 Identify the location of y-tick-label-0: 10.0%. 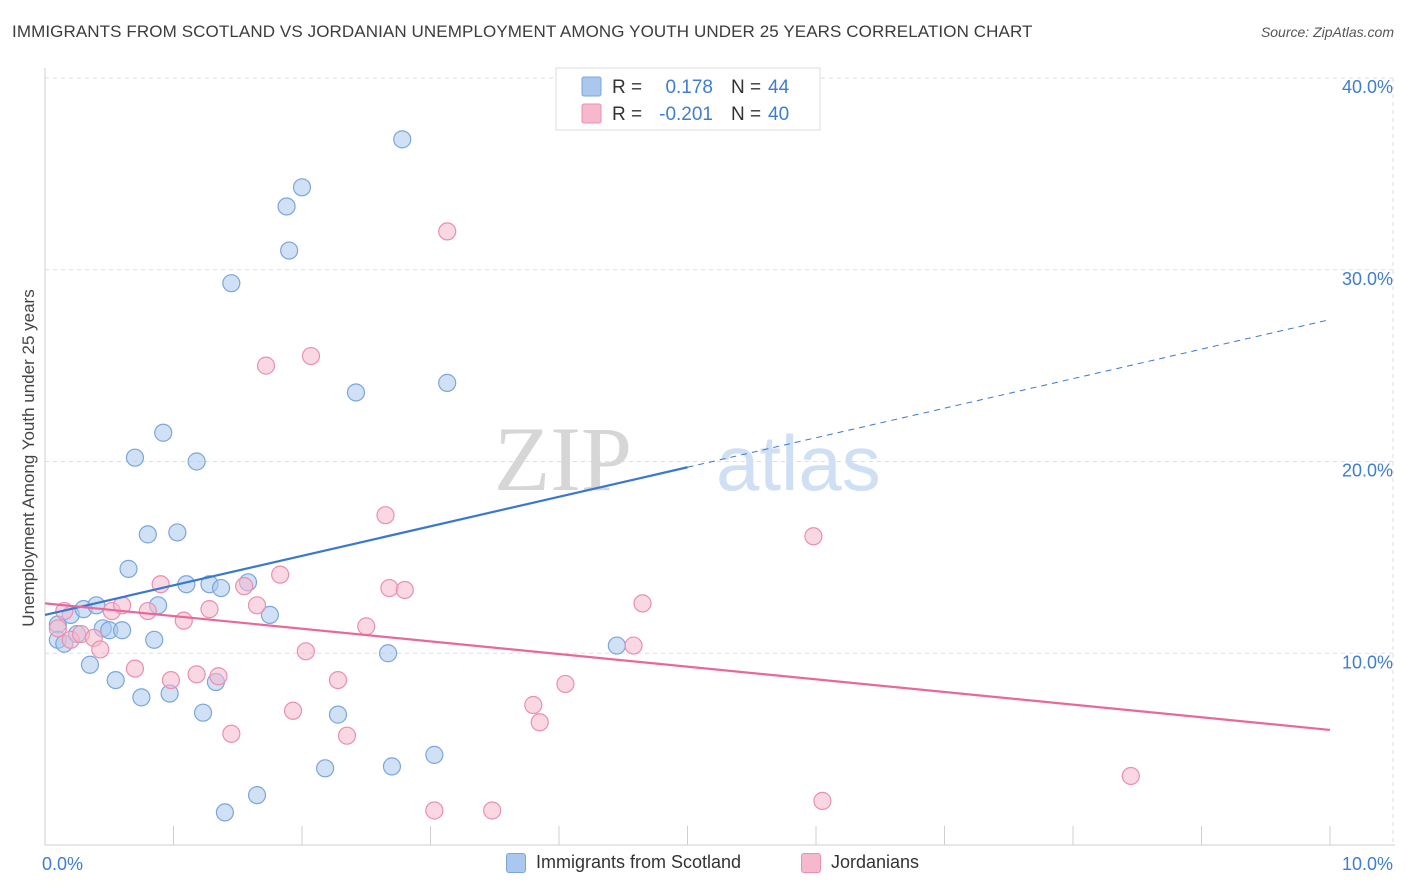
(1367, 662).